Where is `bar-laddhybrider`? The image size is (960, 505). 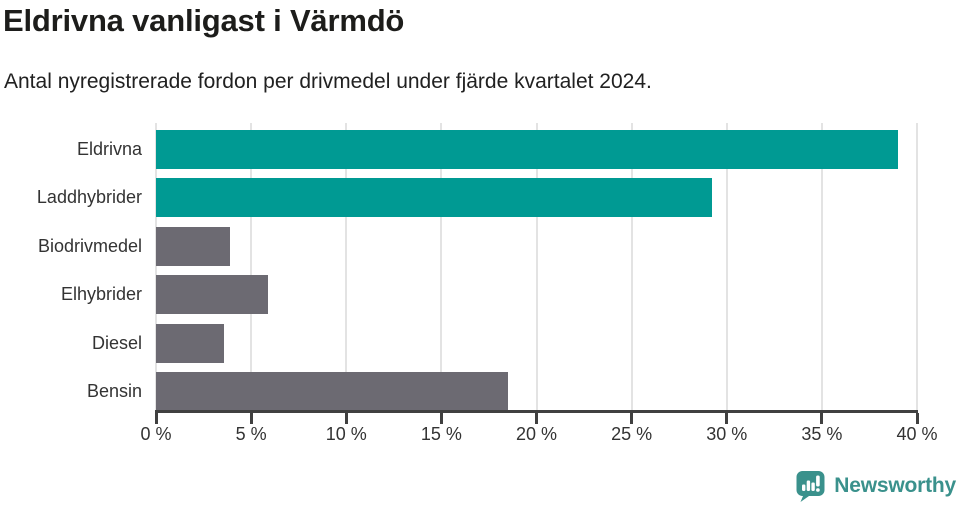
bar-laddhybrider is located at coordinates (434, 198).